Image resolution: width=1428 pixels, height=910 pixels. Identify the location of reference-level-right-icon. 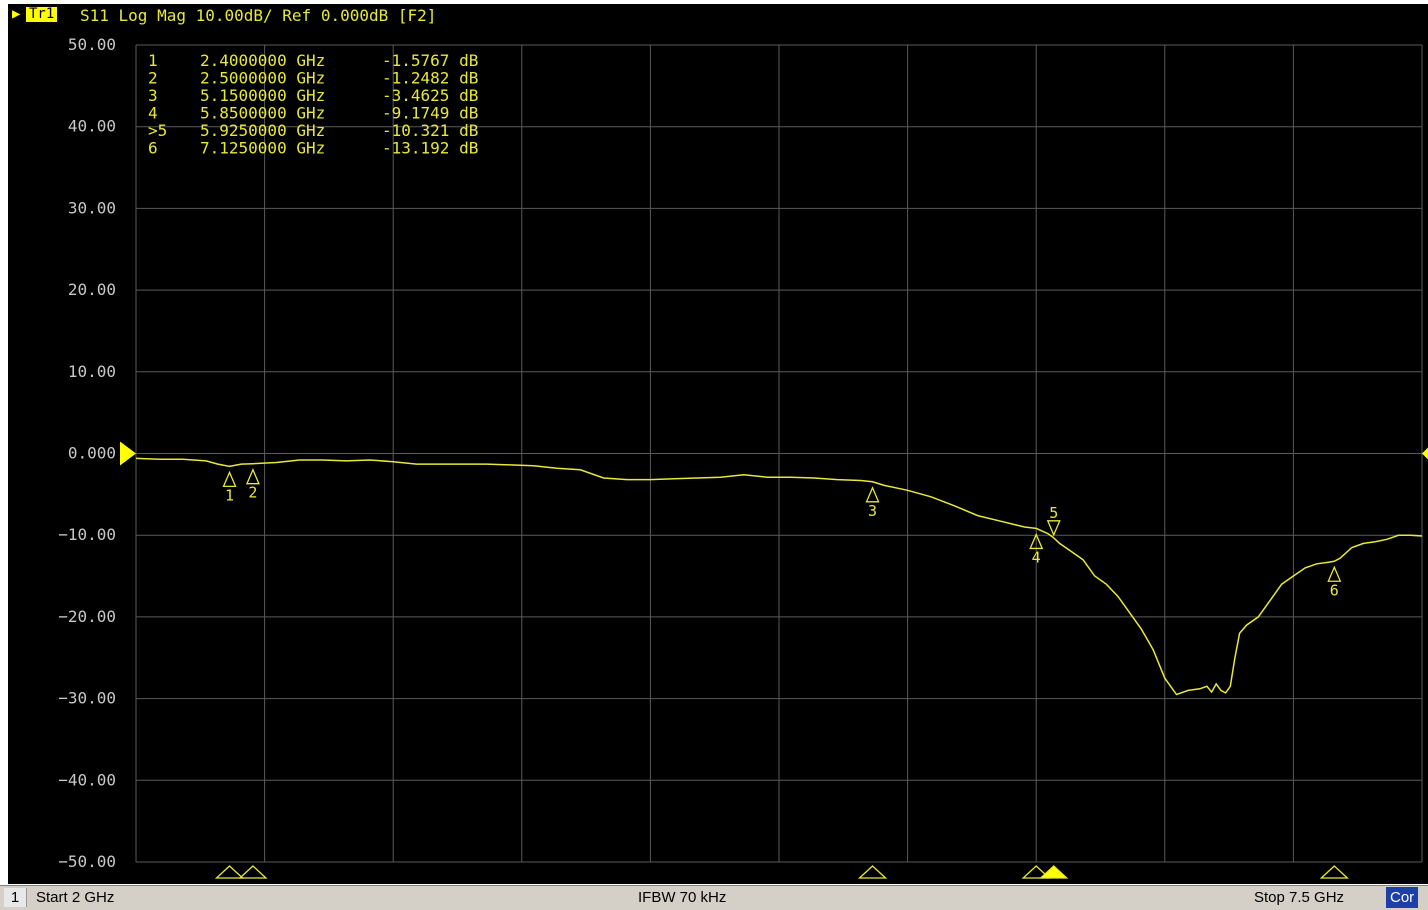
(1425, 453).